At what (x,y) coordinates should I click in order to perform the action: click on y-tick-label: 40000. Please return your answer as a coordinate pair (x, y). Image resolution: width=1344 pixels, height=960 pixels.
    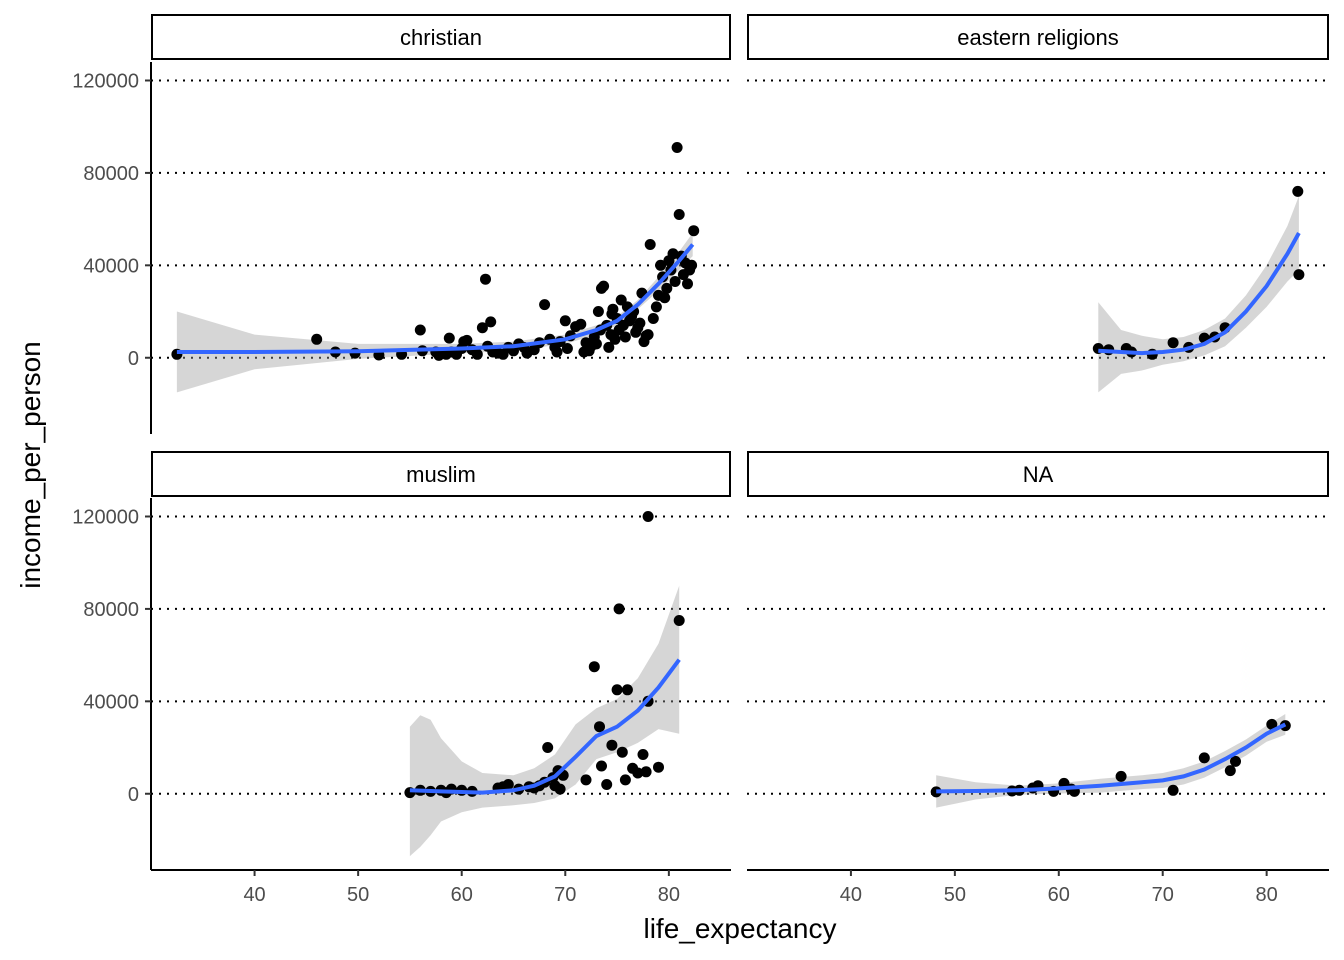
    Looking at the image, I should click on (111, 266).